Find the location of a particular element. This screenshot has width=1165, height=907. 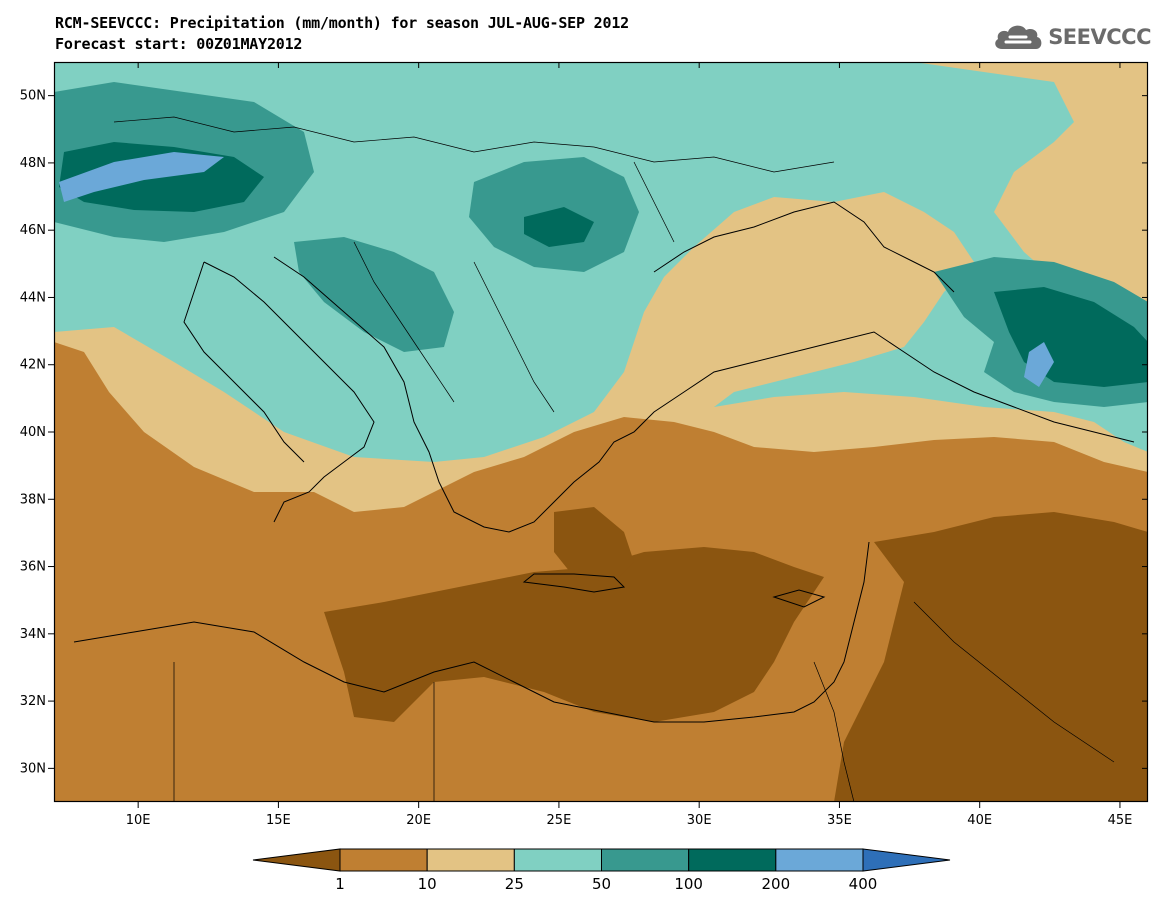

field-100-200-carpathians is located at coordinates (559, 227).